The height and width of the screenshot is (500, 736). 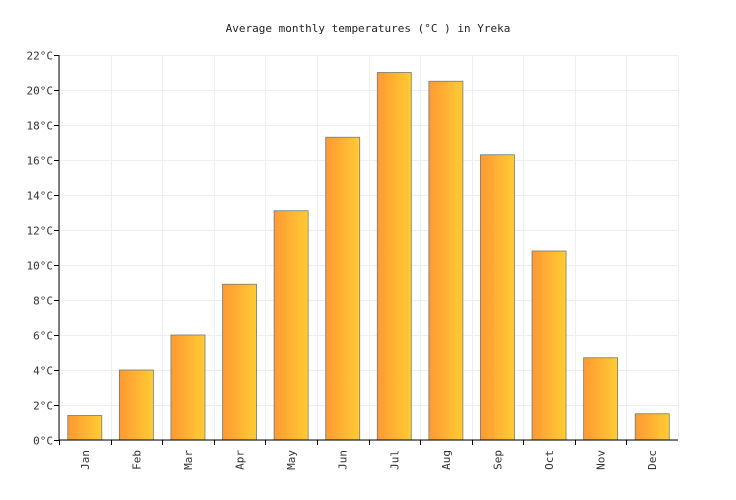 I want to click on x-tick-label: May, so click(x=291, y=460).